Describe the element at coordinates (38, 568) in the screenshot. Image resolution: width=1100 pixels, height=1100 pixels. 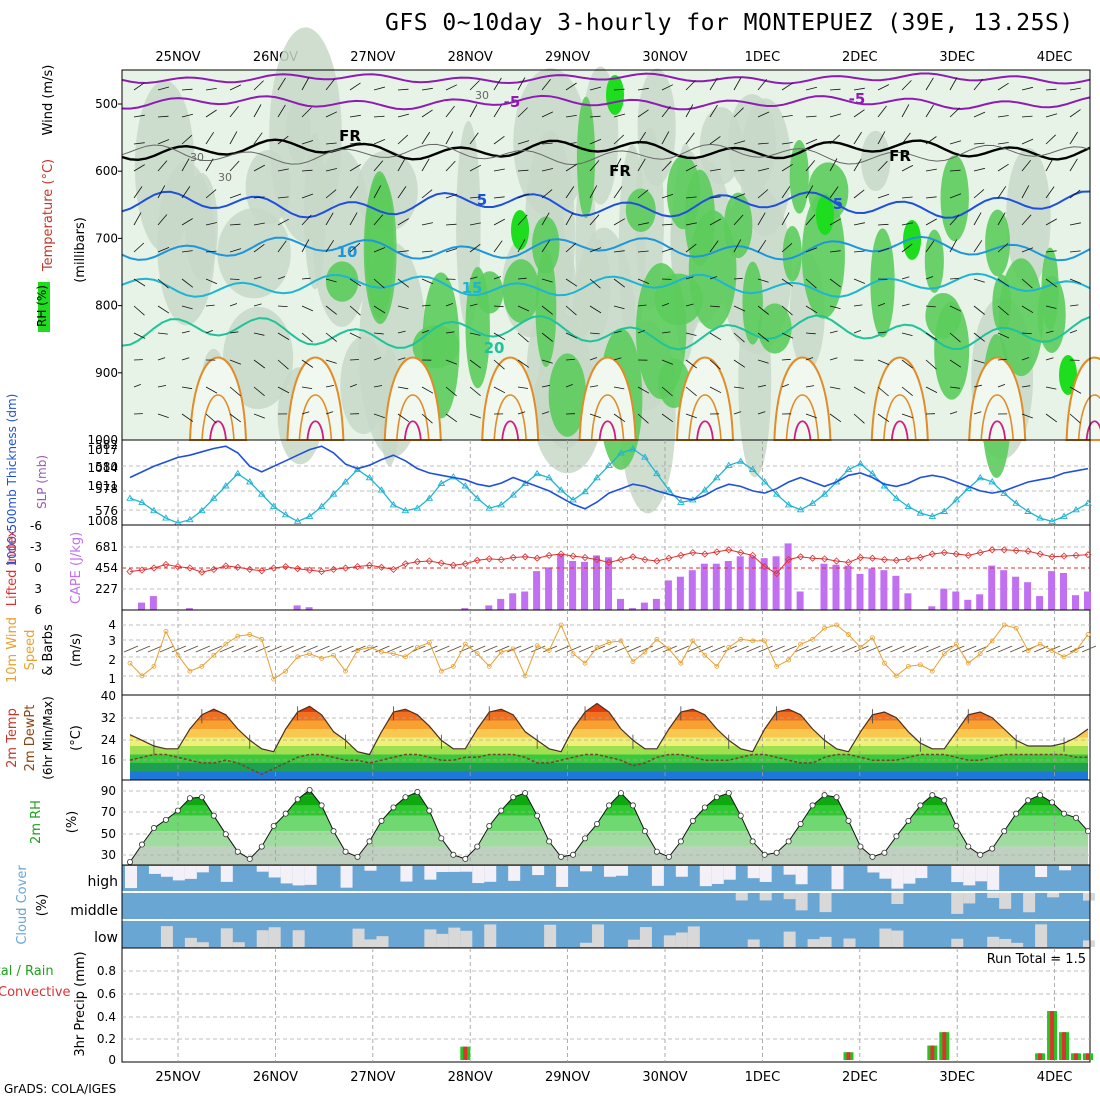
I see `li-tick-label: 0` at that location.